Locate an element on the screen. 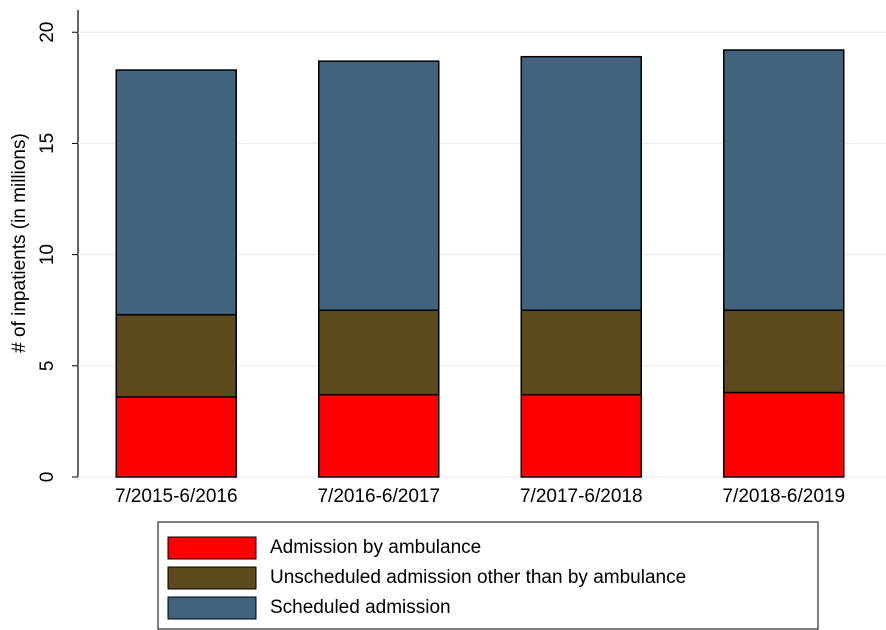  y-axis-title: # of inpatients (in millions) is located at coordinates (19, 243).